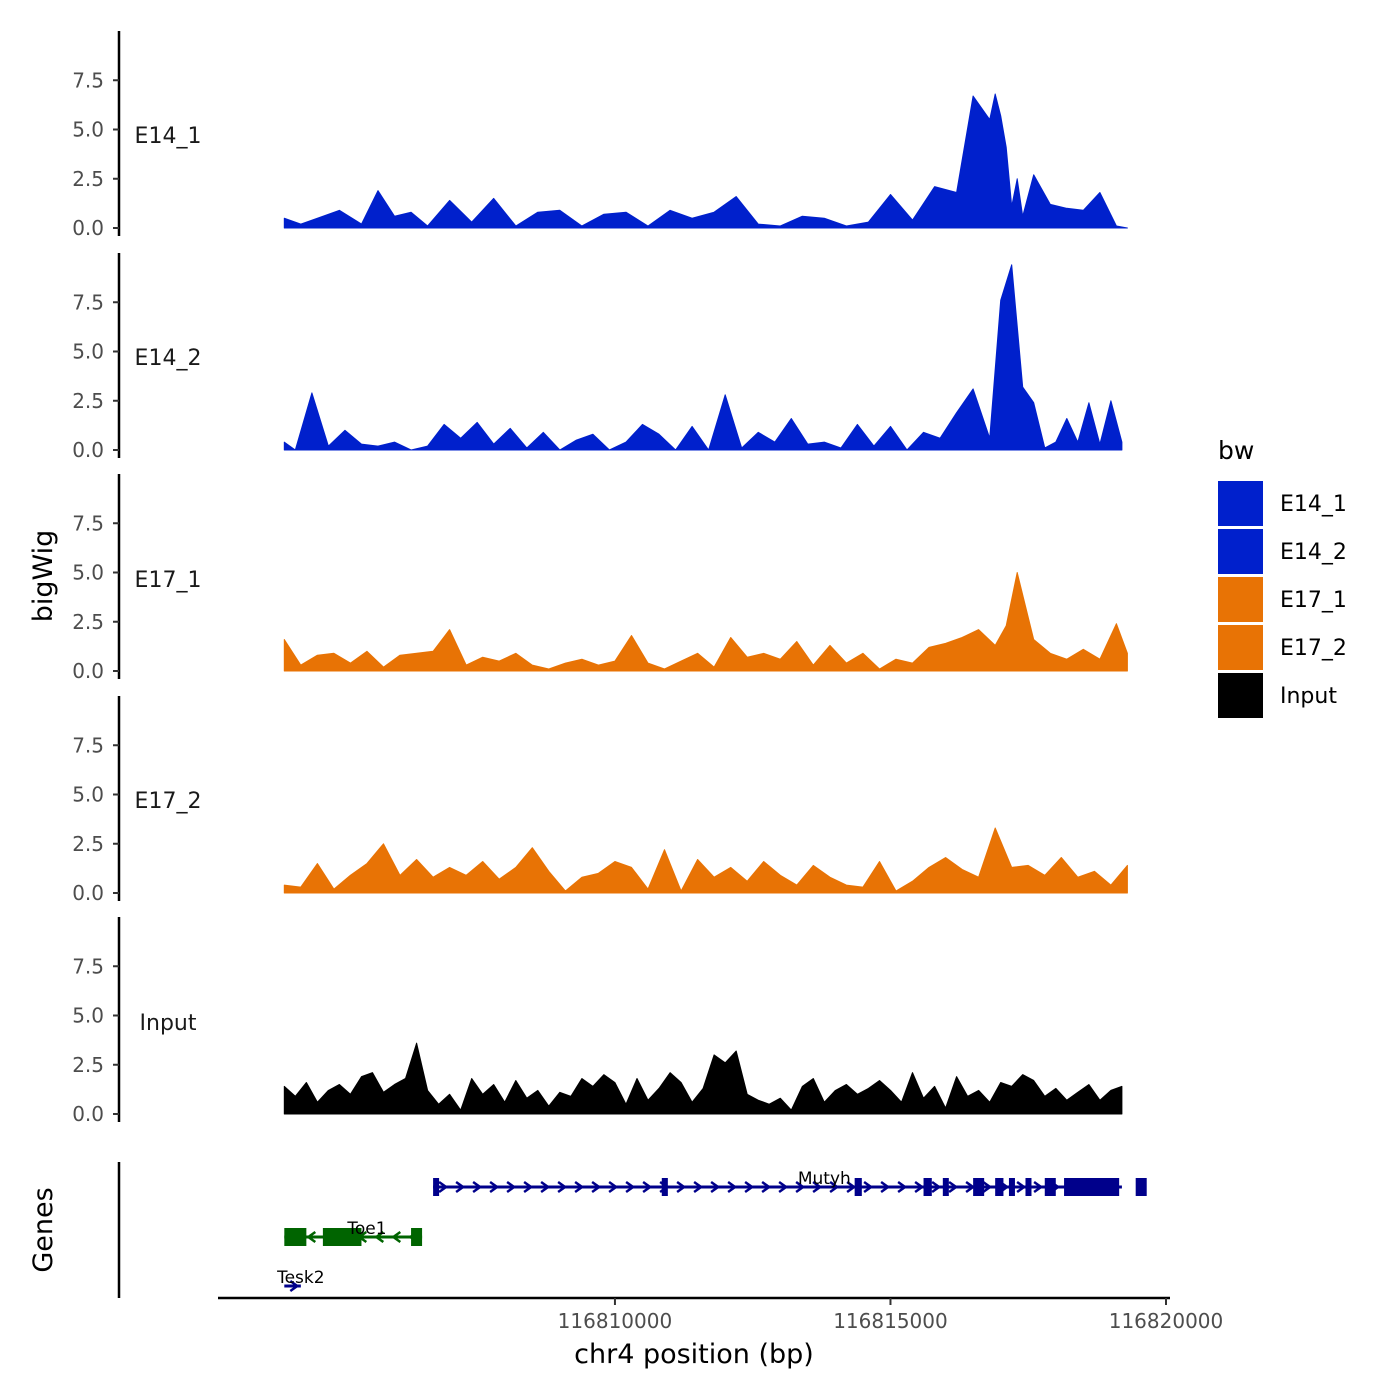 This screenshot has width=1400, height=1400. I want to click on legend-label: Input, so click(1308, 696).